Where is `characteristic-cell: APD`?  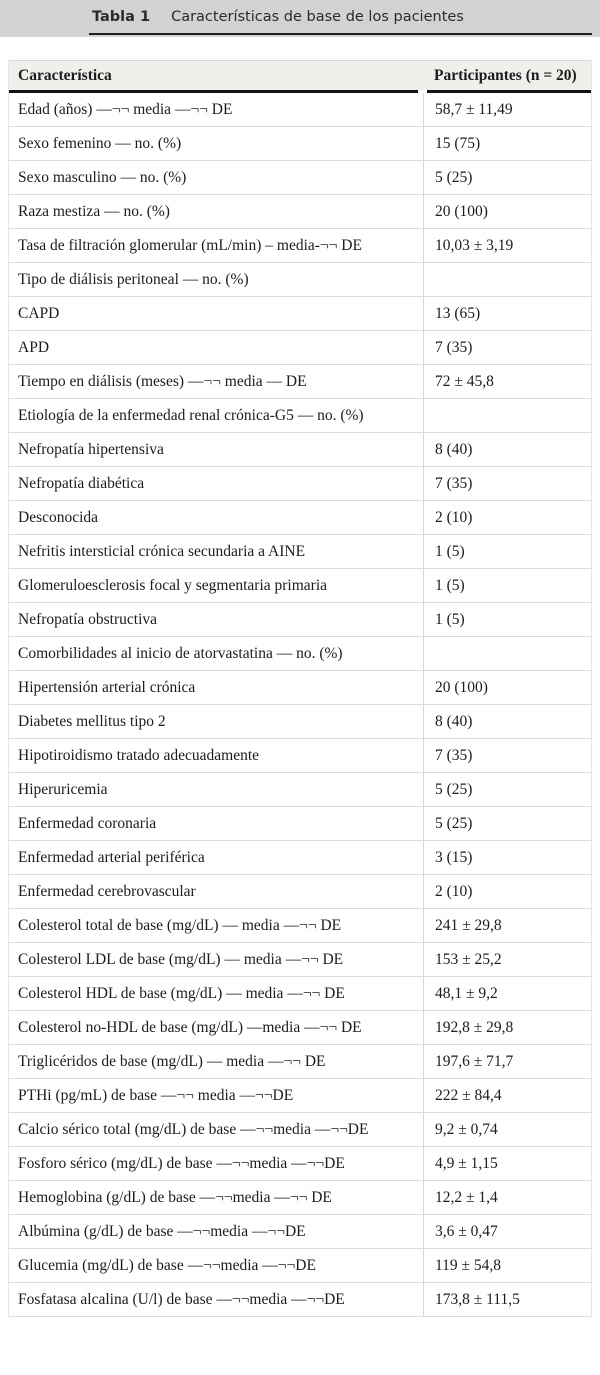
characteristic-cell: APD is located at coordinates (216, 348).